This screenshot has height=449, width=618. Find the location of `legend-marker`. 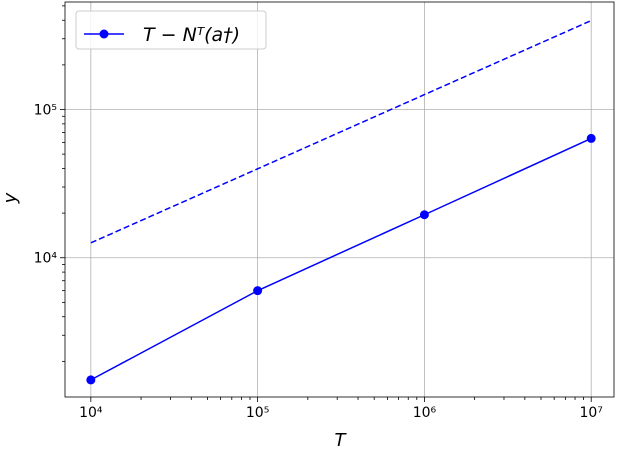

legend-marker is located at coordinates (104, 34).